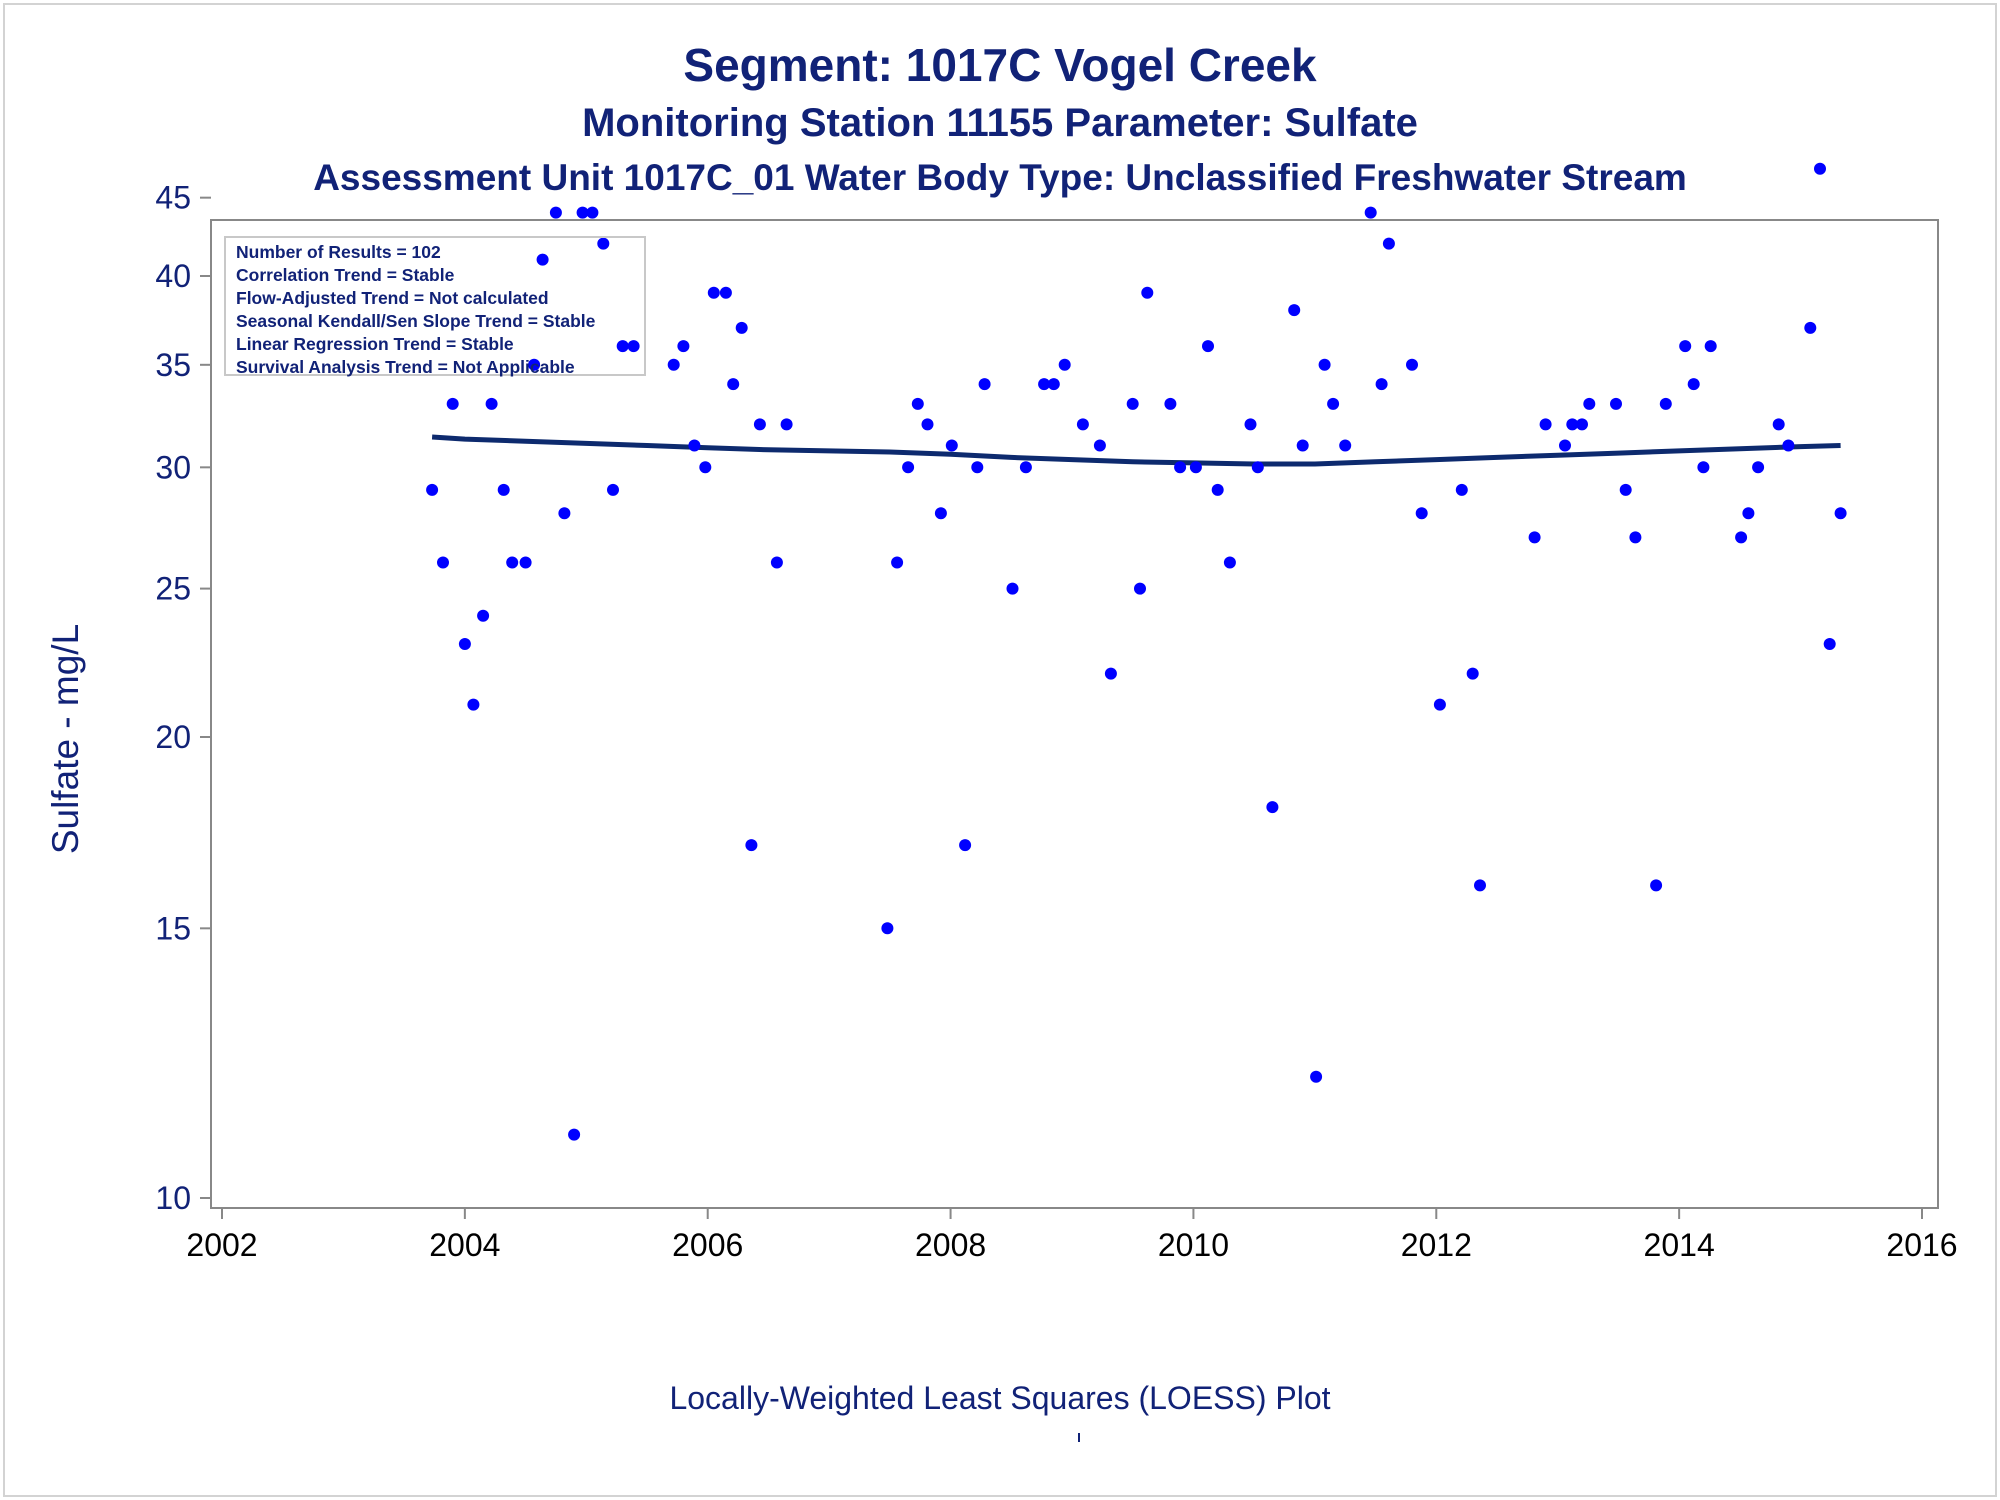 Image resolution: width=2000 pixels, height=1500 pixels. Describe the element at coordinates (173, 737) in the screenshot. I see `y-tick-label-20: 20` at that location.